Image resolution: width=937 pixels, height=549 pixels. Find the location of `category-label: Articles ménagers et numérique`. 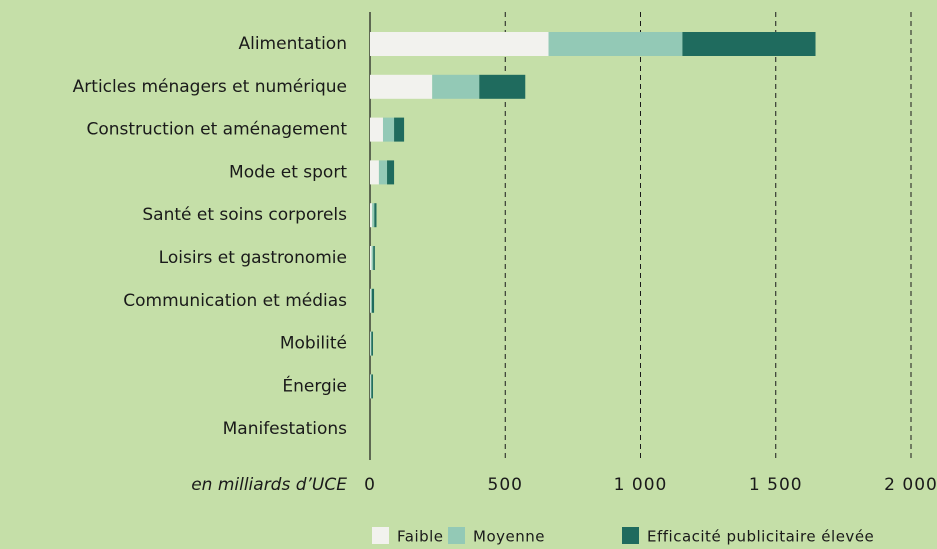

category-label: Articles ménagers et numérique is located at coordinates (210, 87).